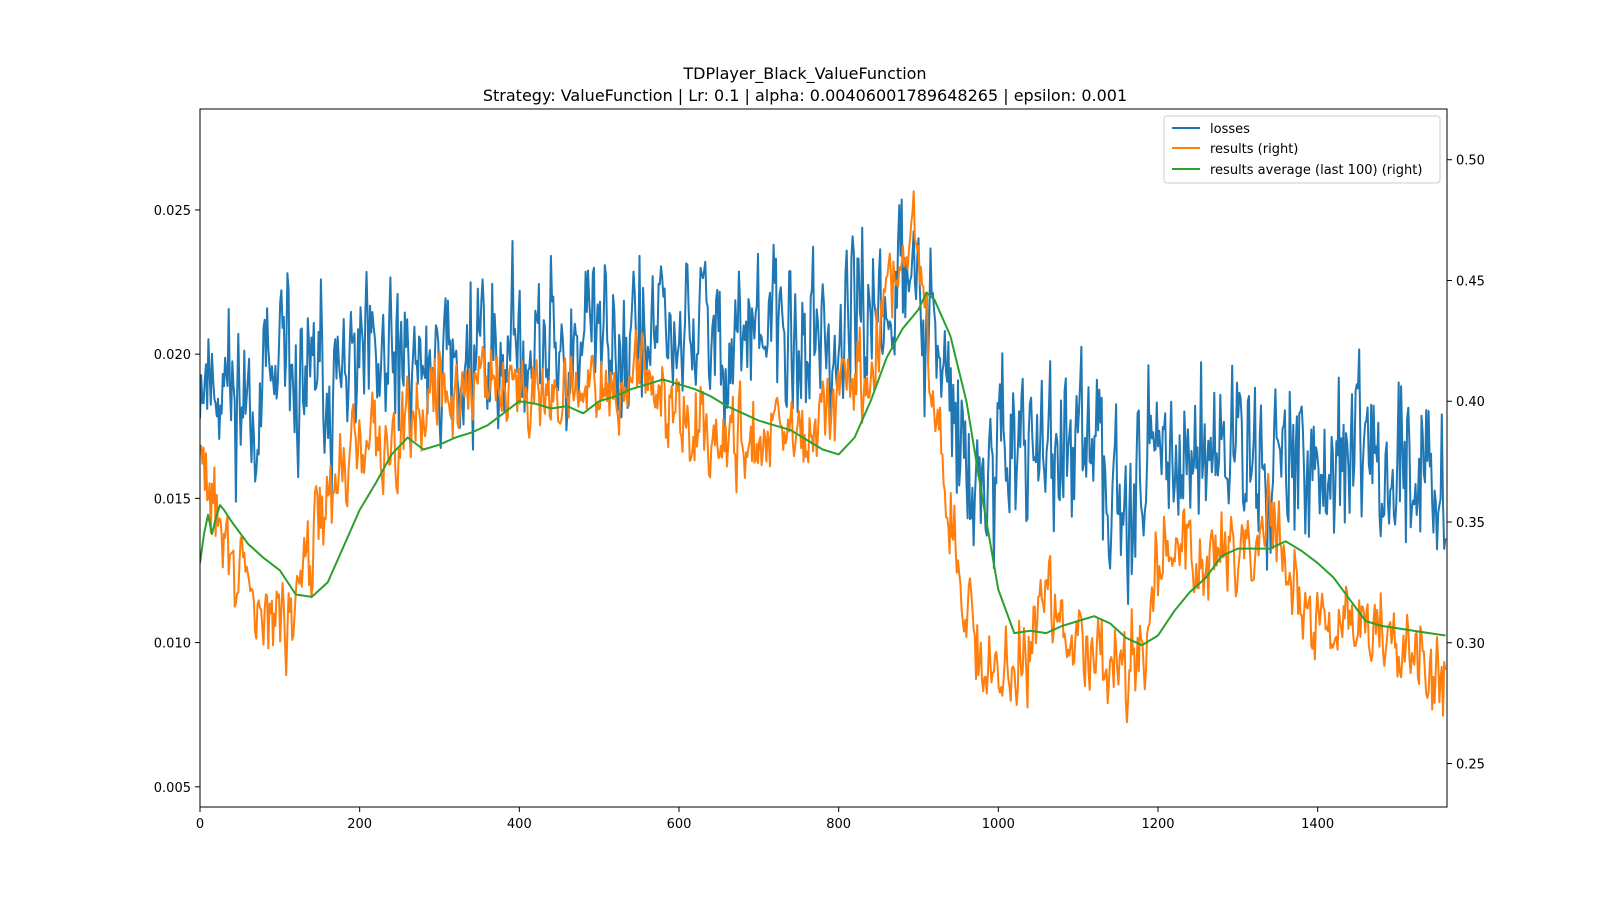 Image resolution: width=1600 pixels, height=904 pixels. Describe the element at coordinates (1470, 644) in the screenshot. I see `y-right-tick-label: 0.30` at that location.